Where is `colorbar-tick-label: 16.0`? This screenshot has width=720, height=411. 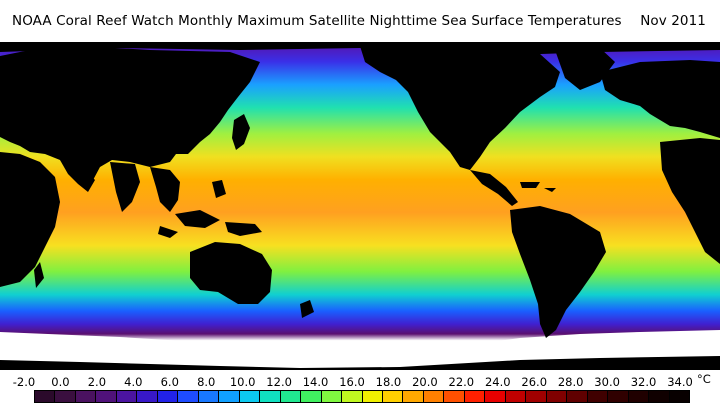
colorbar-tick-label: 16.0 is located at coordinates (352, 382).